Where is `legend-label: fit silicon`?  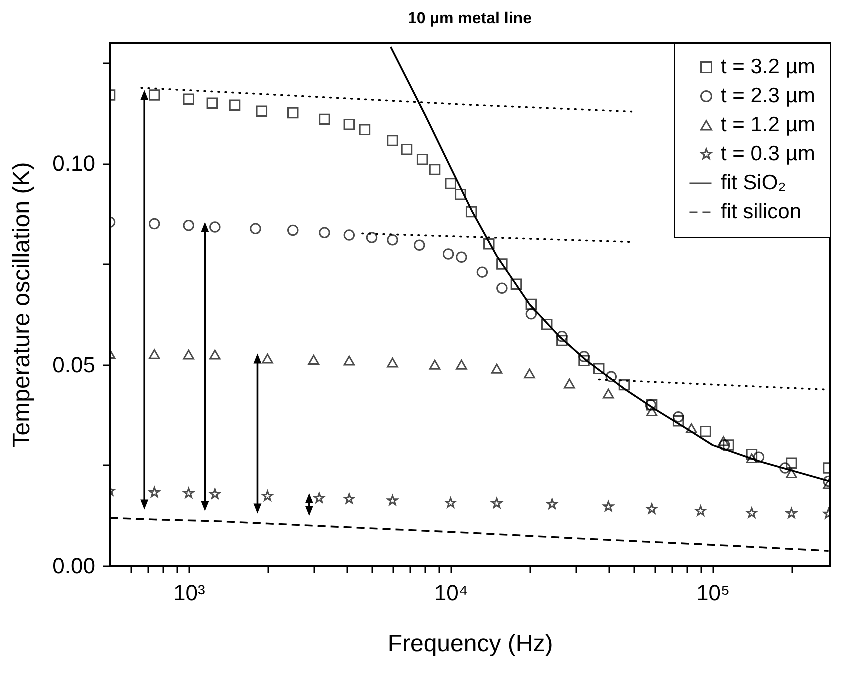
legend-label: fit silicon is located at coordinates (761, 212).